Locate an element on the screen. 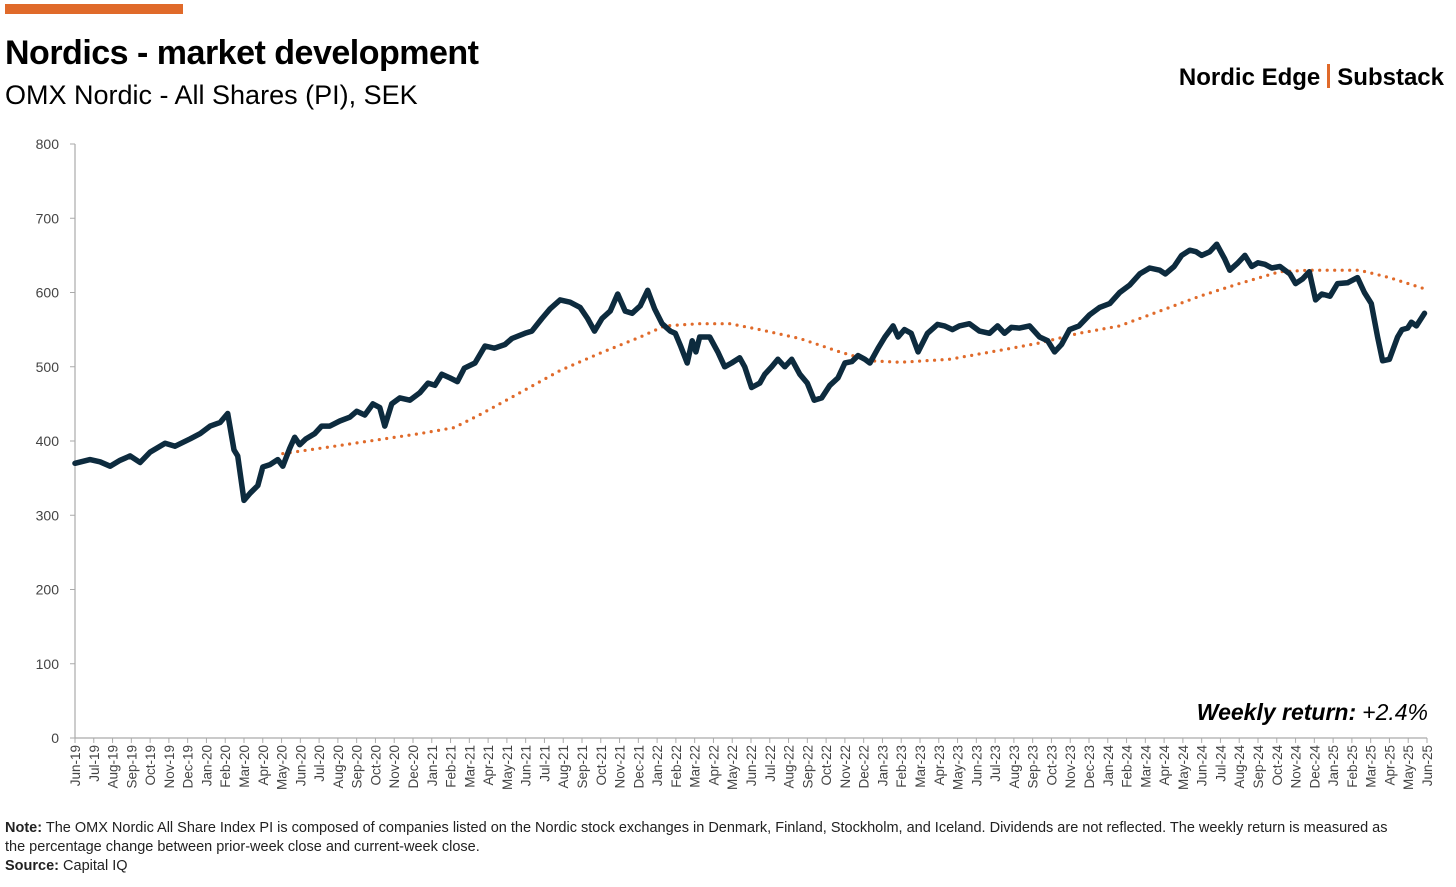 Image resolution: width=1456 pixels, height=887 pixels. x-tick-label: Dec-24 is located at coordinates (1314, 767).